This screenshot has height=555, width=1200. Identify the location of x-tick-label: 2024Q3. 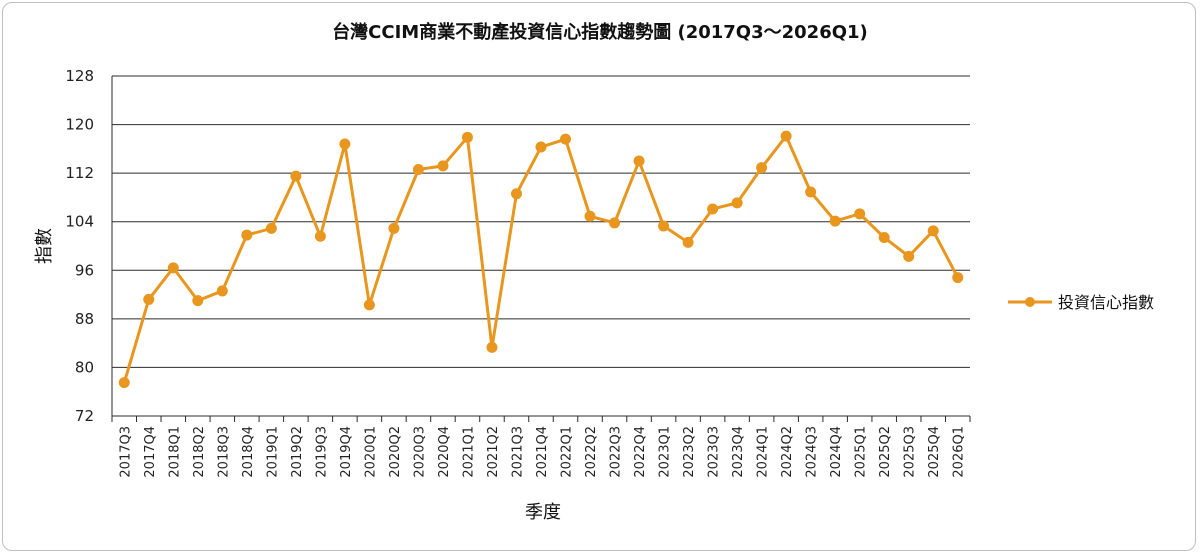
(812, 452).